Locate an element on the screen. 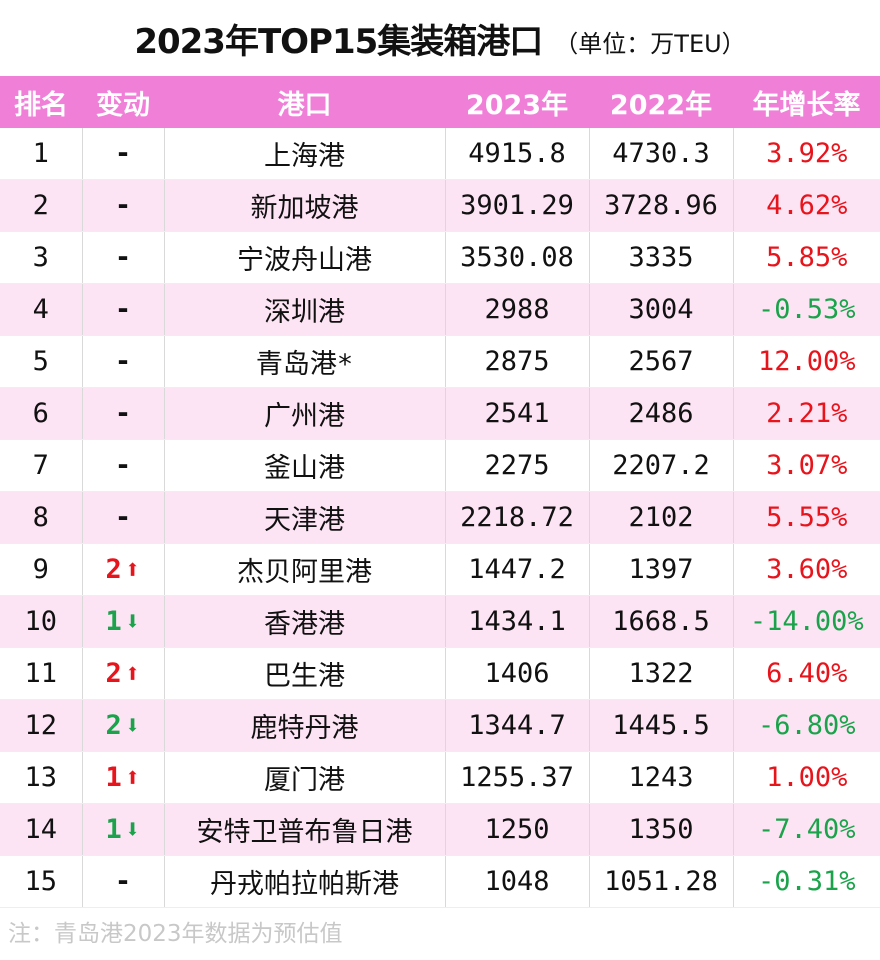 Image resolution: width=880 pixels, height=960 pixels. rank-cell: 13 is located at coordinates (41, 777).